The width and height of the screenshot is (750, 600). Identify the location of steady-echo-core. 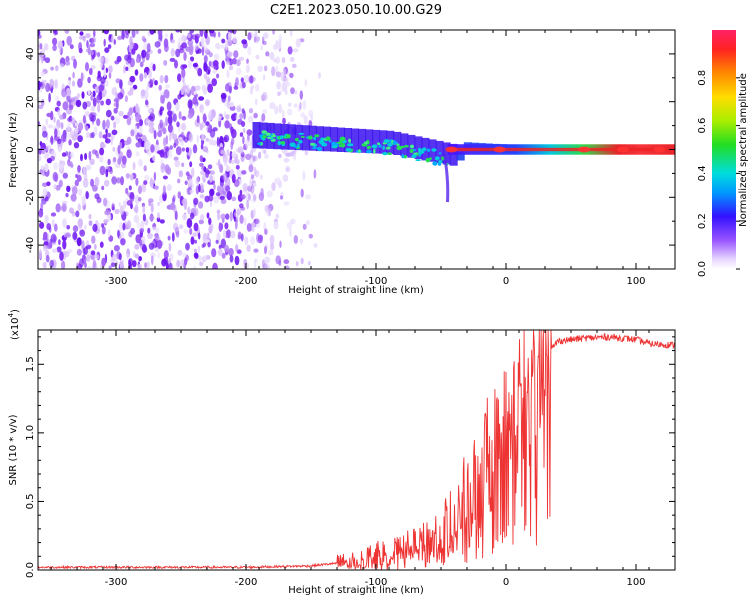
(561, 149).